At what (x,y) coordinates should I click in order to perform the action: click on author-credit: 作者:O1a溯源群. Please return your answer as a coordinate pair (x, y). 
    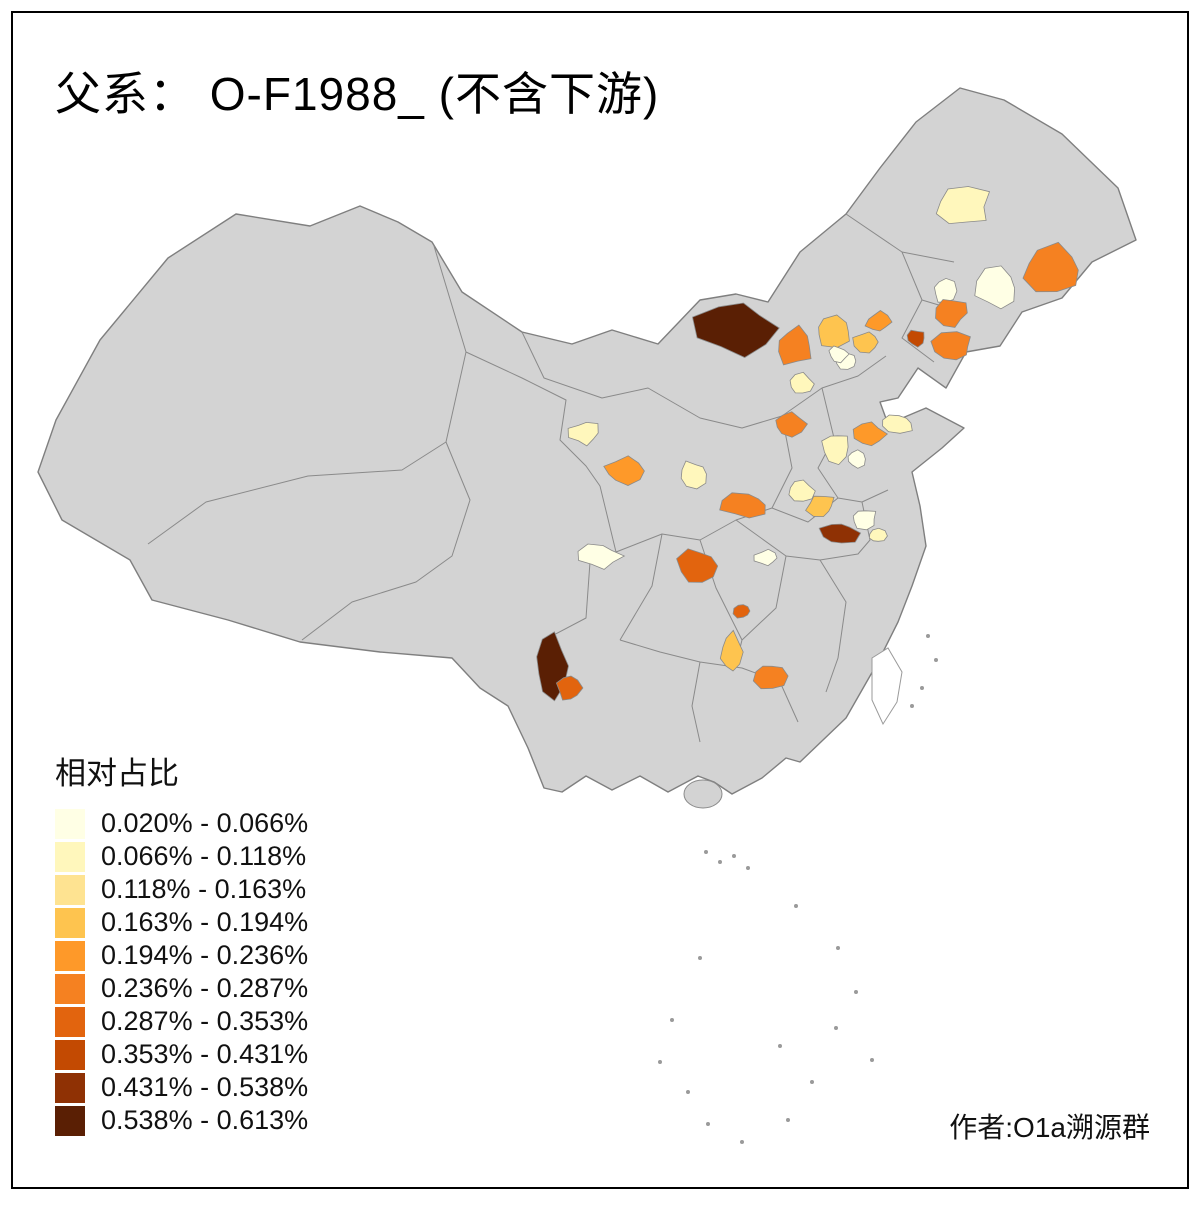
    Looking at the image, I should click on (1049, 1127).